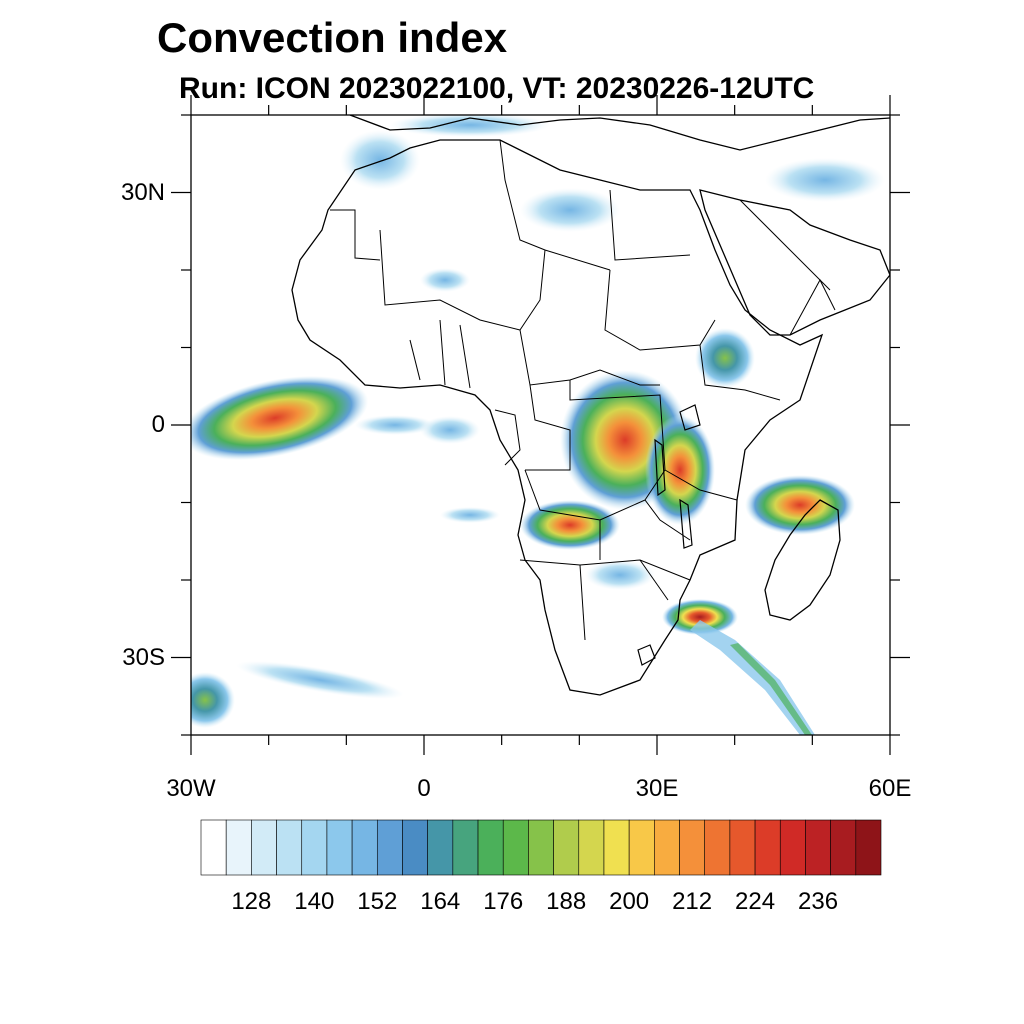 Image resolution: width=1024 pixels, height=1024 pixels. I want to click on convection-arabia, so click(825, 180).